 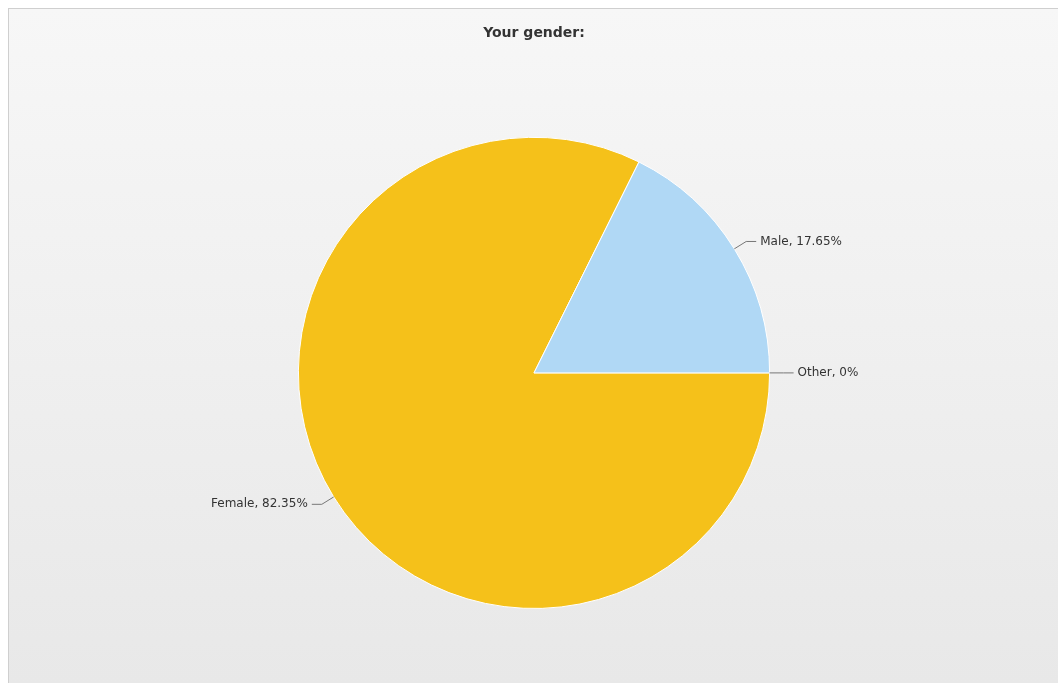 I want to click on slice-label: Female, 82.35%, so click(x=259, y=503).